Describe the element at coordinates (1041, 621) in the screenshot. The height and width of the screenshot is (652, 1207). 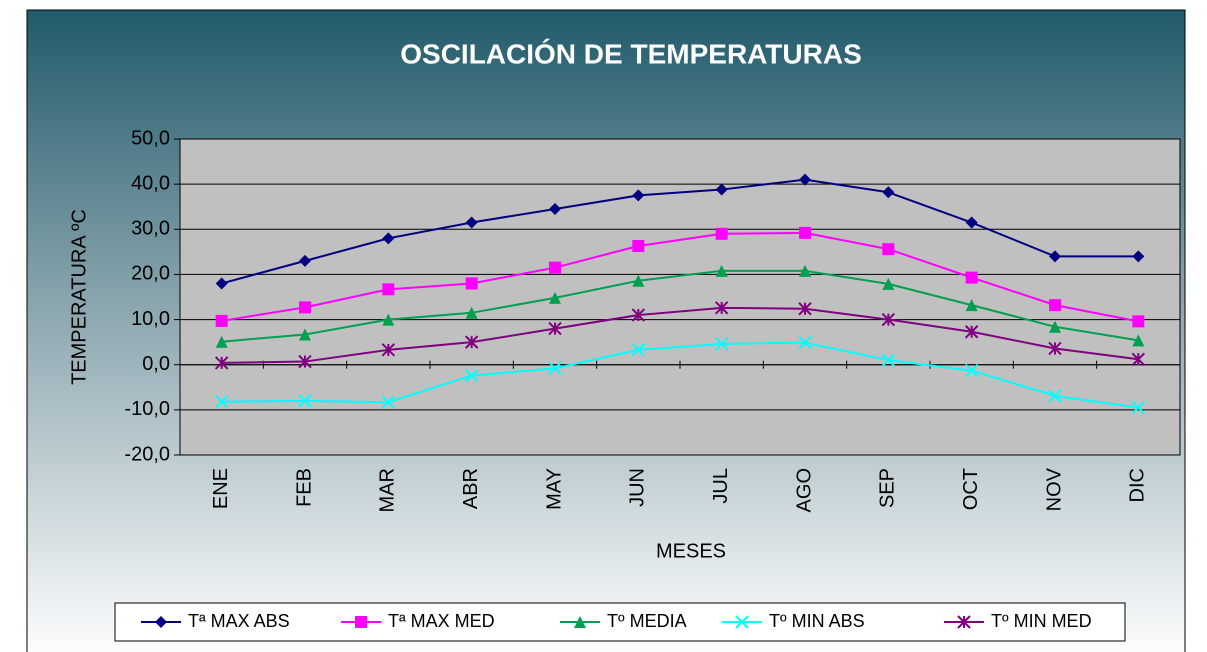
I see `legend-label: Tº MIN MED` at that location.